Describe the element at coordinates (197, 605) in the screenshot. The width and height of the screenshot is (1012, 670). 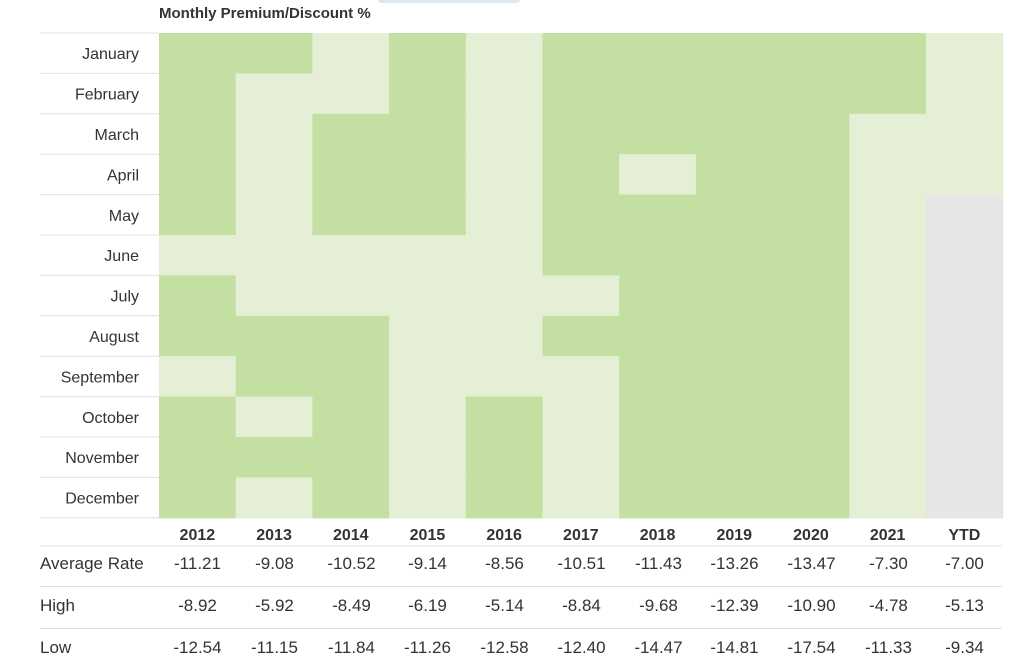
I see `stat-value: -8.92` at that location.